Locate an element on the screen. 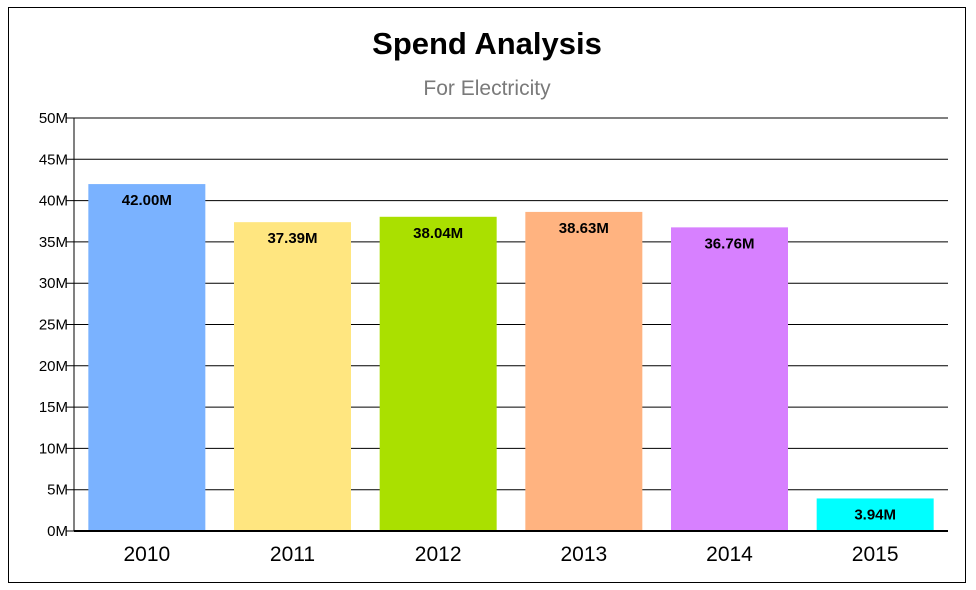  data-label: 37.39M is located at coordinates (292, 238).